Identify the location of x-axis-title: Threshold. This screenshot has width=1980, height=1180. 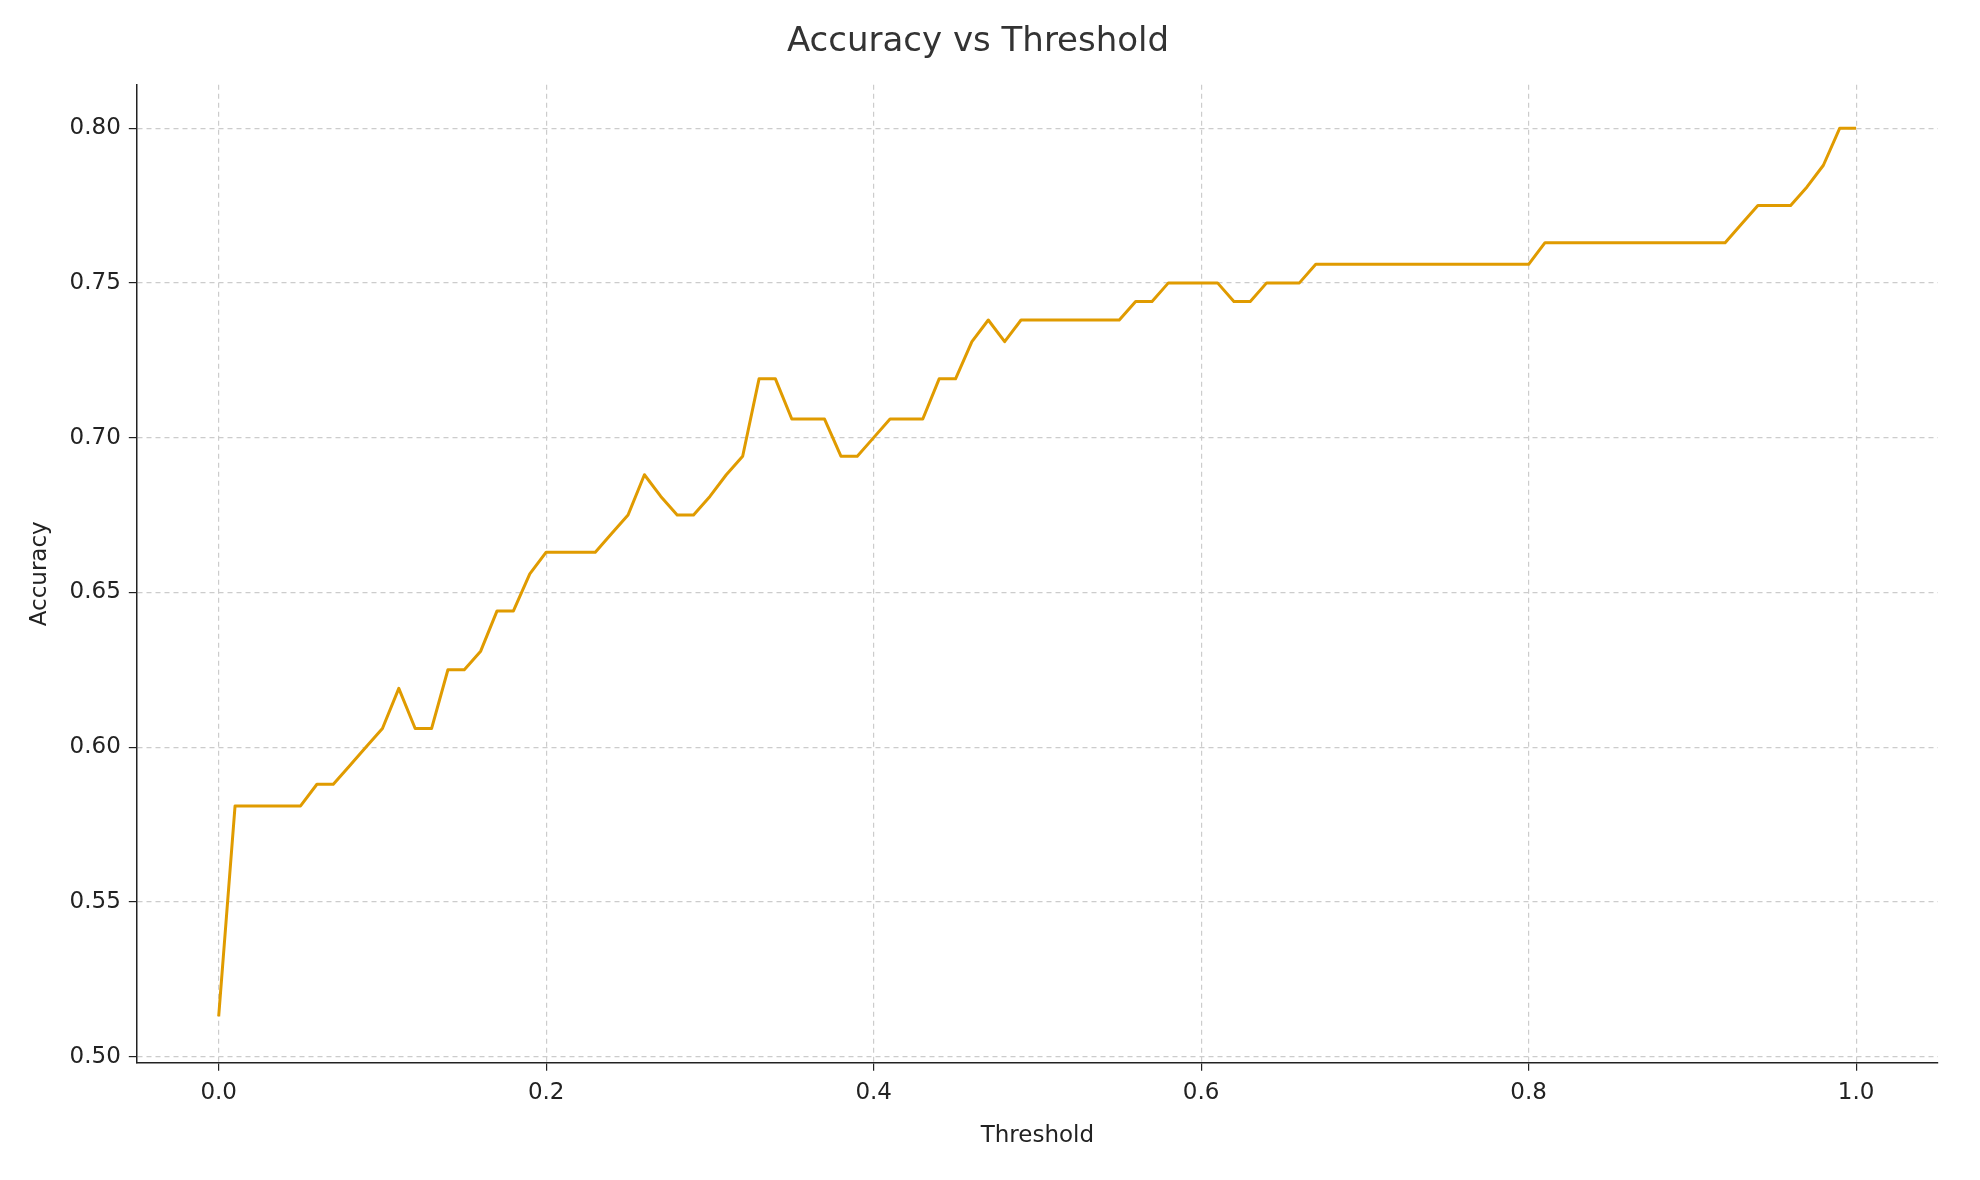
(1037, 1134).